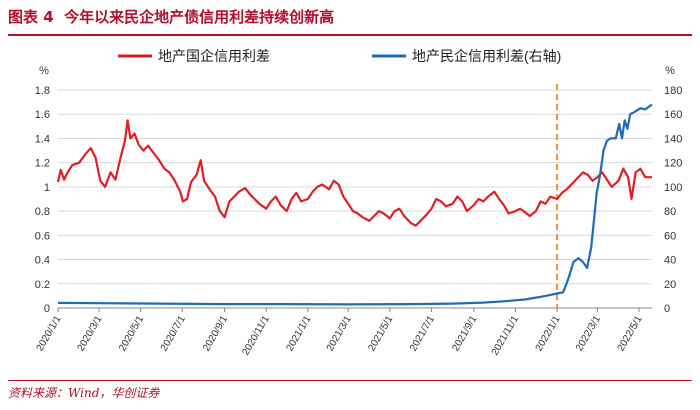  What do you see at coordinates (47, 309) in the screenshot?
I see `y-left-tick-label: 0` at bounding box center [47, 309].